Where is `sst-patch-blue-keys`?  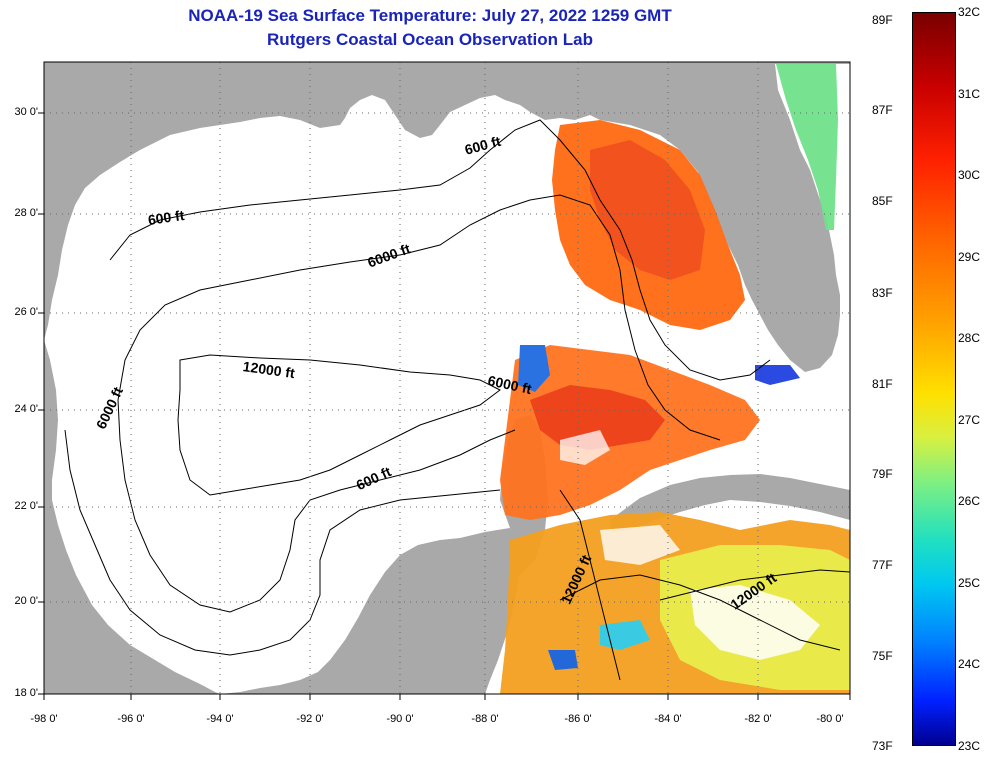
sst-patch-blue-keys is located at coordinates (777, 375).